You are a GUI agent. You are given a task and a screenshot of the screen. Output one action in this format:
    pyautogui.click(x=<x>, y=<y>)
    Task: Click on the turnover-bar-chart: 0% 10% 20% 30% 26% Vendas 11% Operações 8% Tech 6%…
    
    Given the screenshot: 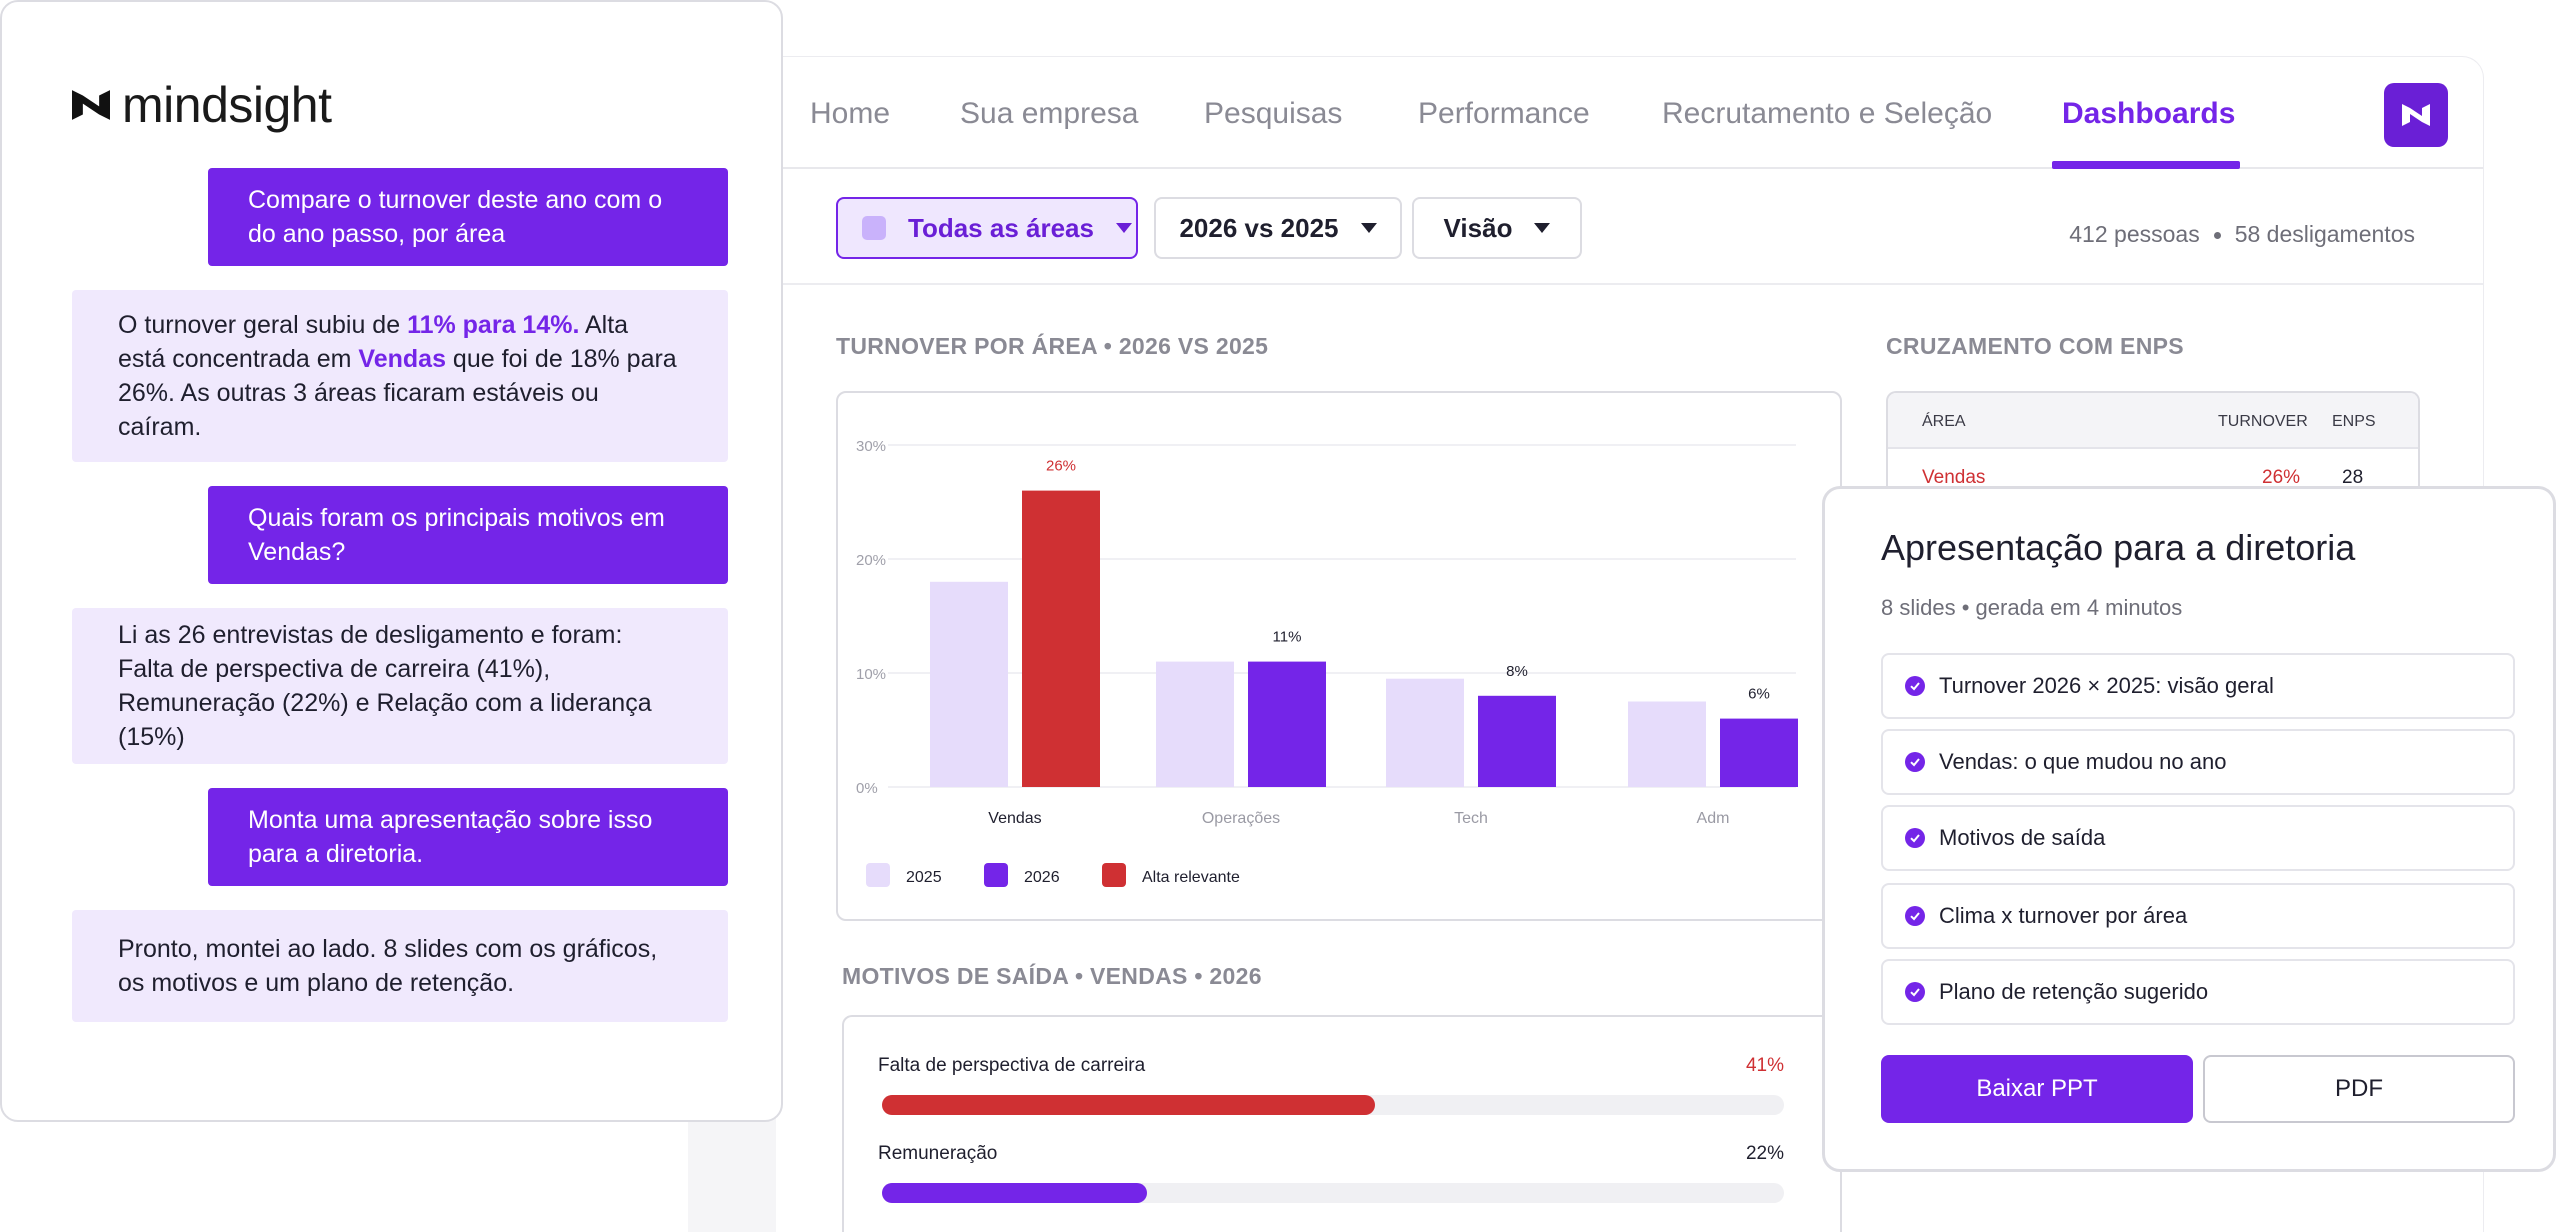 What is the action you would take?
    pyautogui.click(x=1327, y=662)
    